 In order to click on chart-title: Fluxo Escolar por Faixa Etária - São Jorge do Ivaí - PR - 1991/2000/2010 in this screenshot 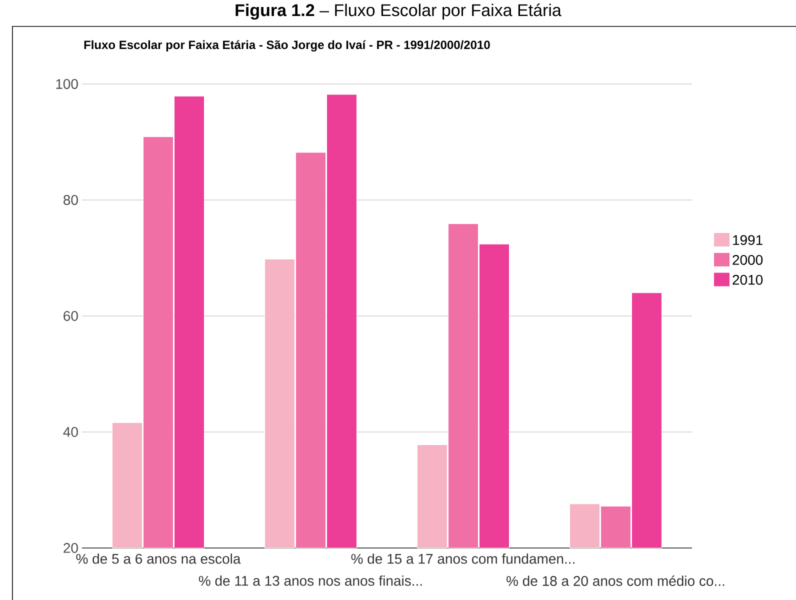, I will do `click(287, 46)`.